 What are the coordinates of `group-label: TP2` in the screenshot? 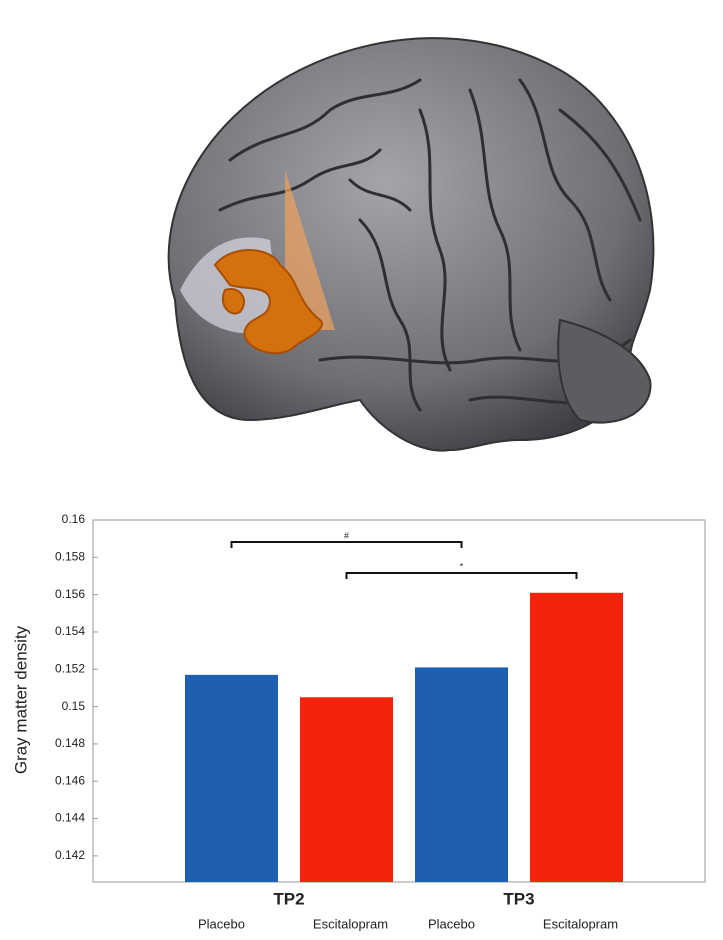 It's located at (288, 898).